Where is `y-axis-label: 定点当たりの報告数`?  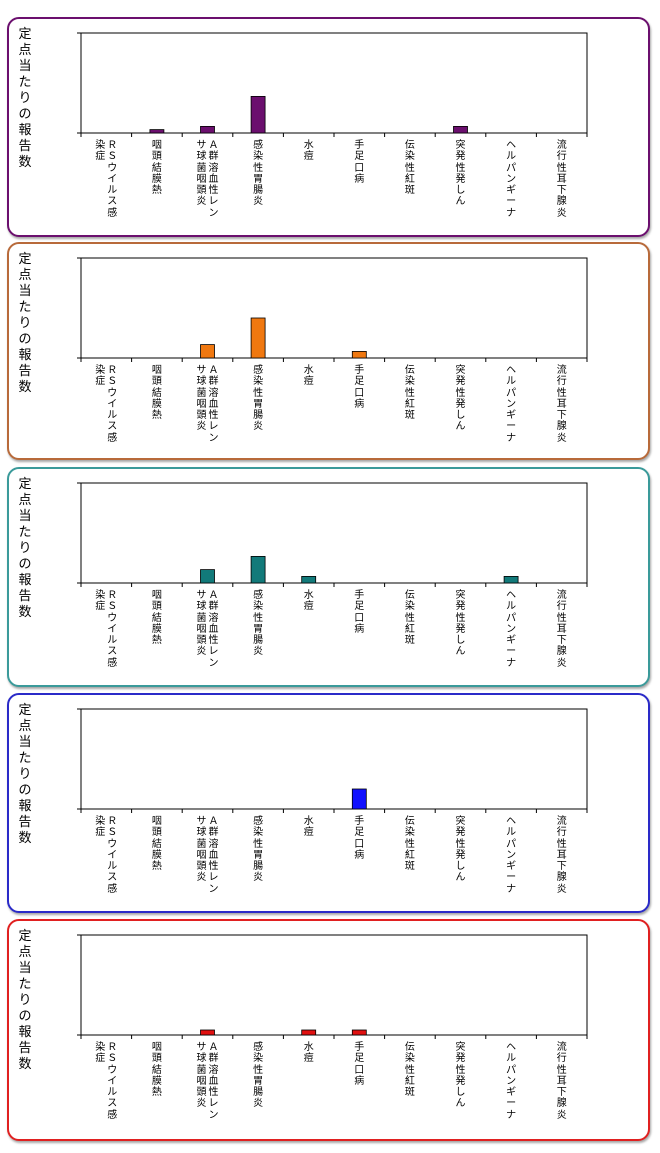 y-axis-label: 定点当たりの報告数 is located at coordinates (25, 775).